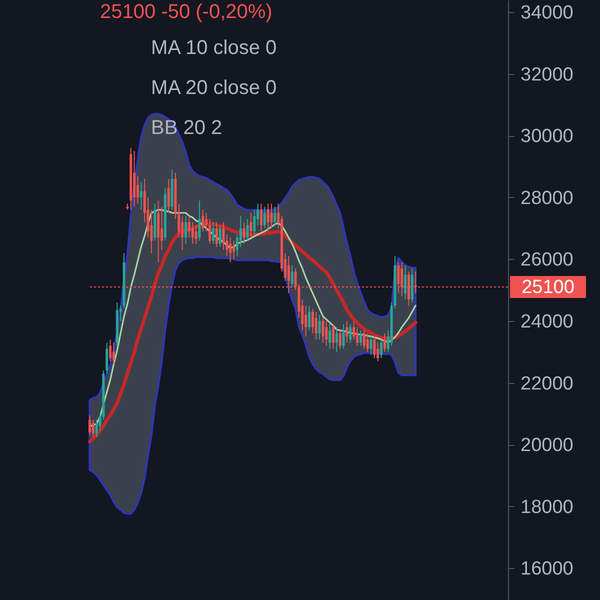  I want to click on y-tick-label: 16000, so click(547, 569).